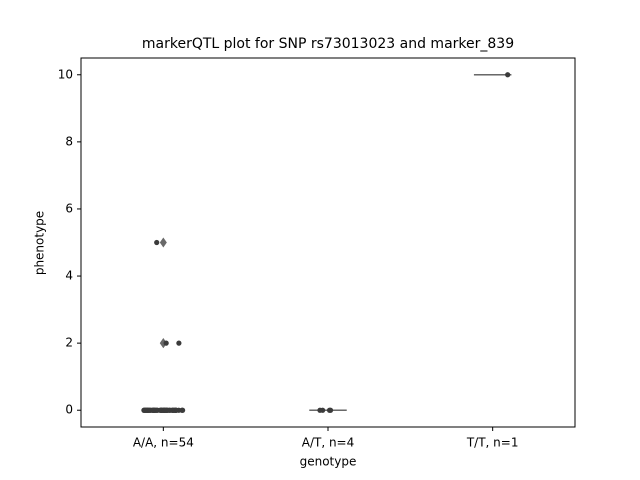  What do you see at coordinates (69, 410) in the screenshot?
I see `y-tick-label: 0` at bounding box center [69, 410].